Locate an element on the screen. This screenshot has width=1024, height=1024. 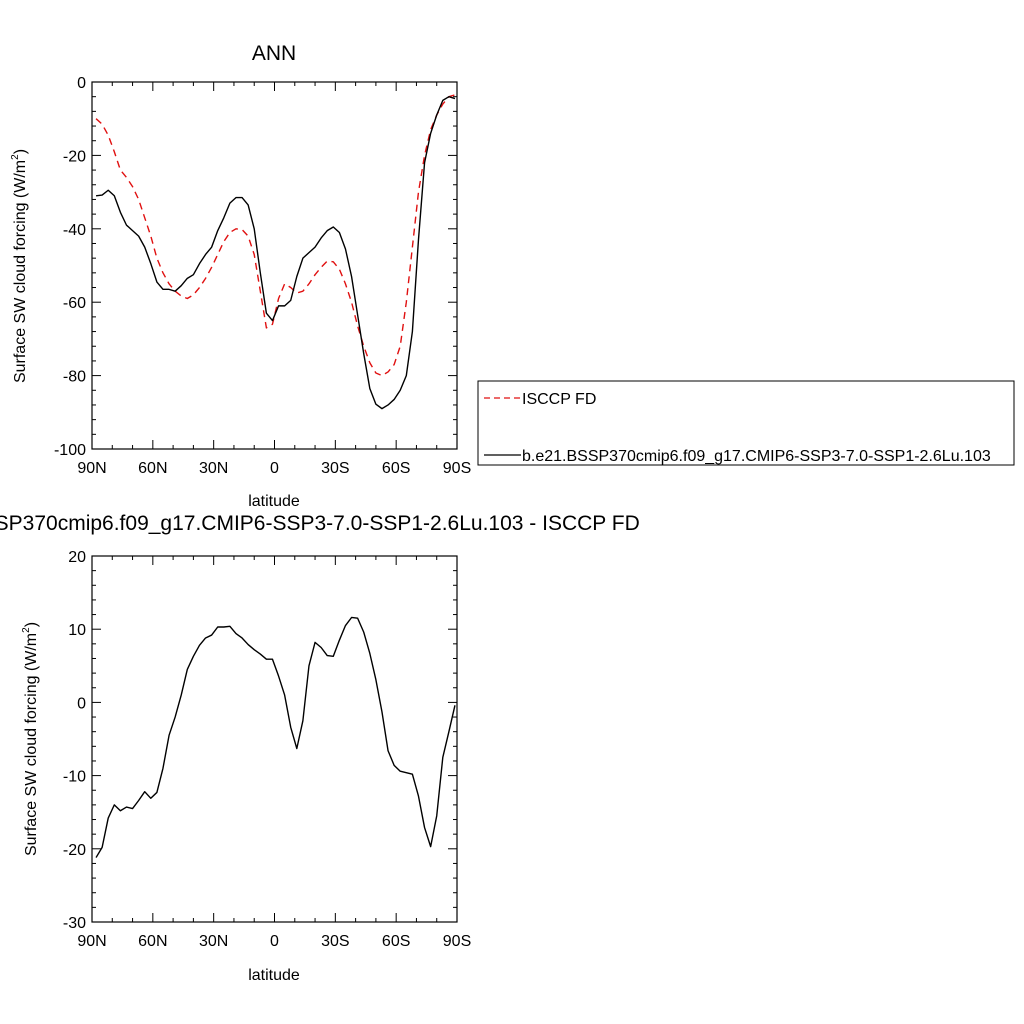
bottom-plot-frame is located at coordinates (274, 739).